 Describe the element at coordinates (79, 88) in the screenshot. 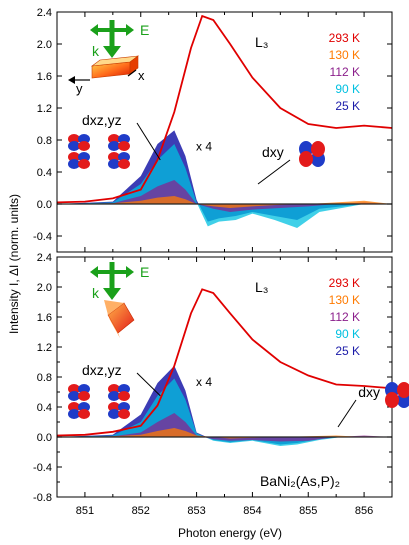

I see `y-direction-label: y` at that location.